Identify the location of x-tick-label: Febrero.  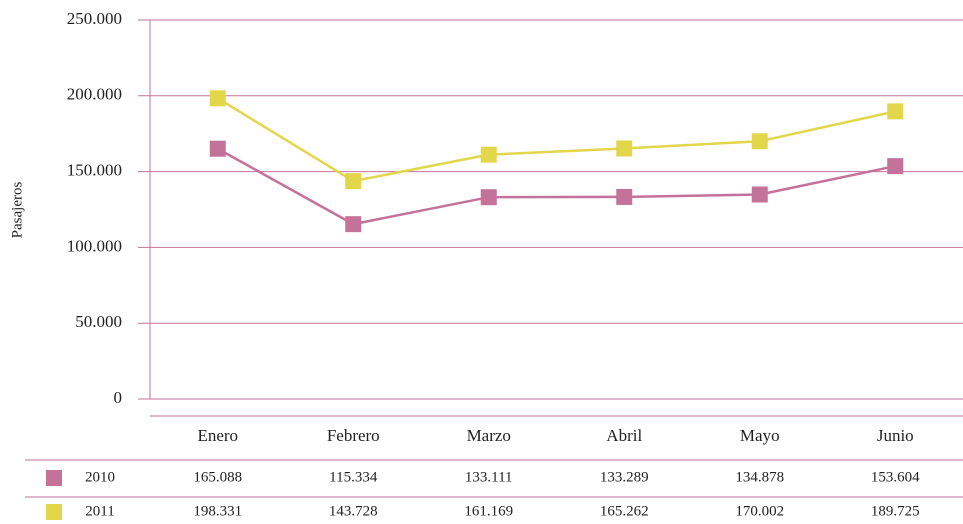
(353, 435).